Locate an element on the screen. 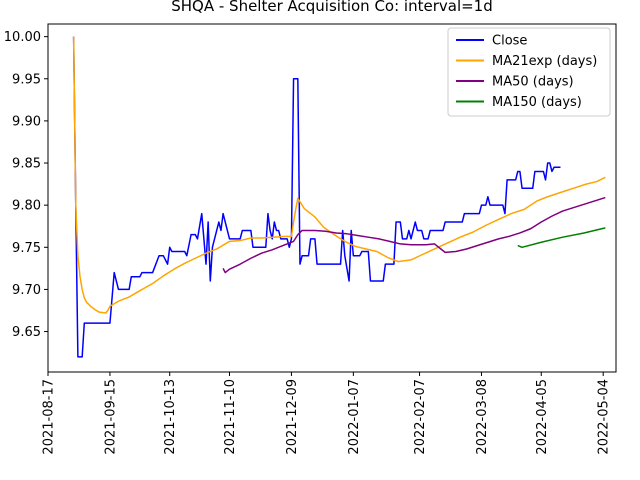 Image resolution: width=640 pixels, height=480 pixels. legend-label-2: MA50 (days) is located at coordinates (533, 82).